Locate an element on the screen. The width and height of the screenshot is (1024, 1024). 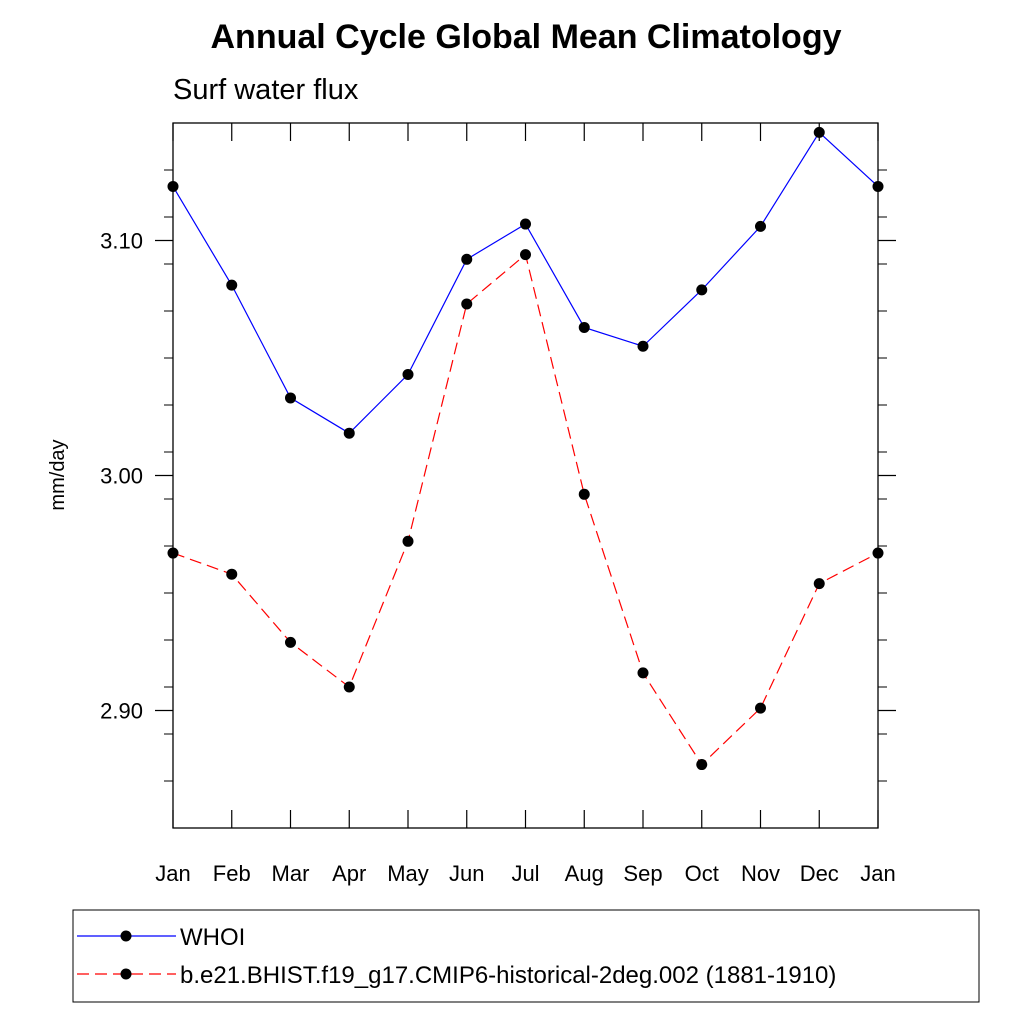
y-tick-labels: 2.90 3.00 3.10 is located at coordinates (121, 476).